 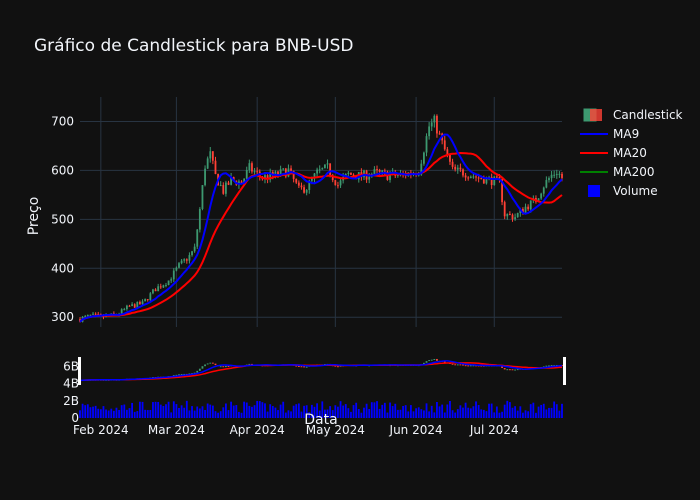 I want to click on range-handle-right, so click(x=564, y=371).